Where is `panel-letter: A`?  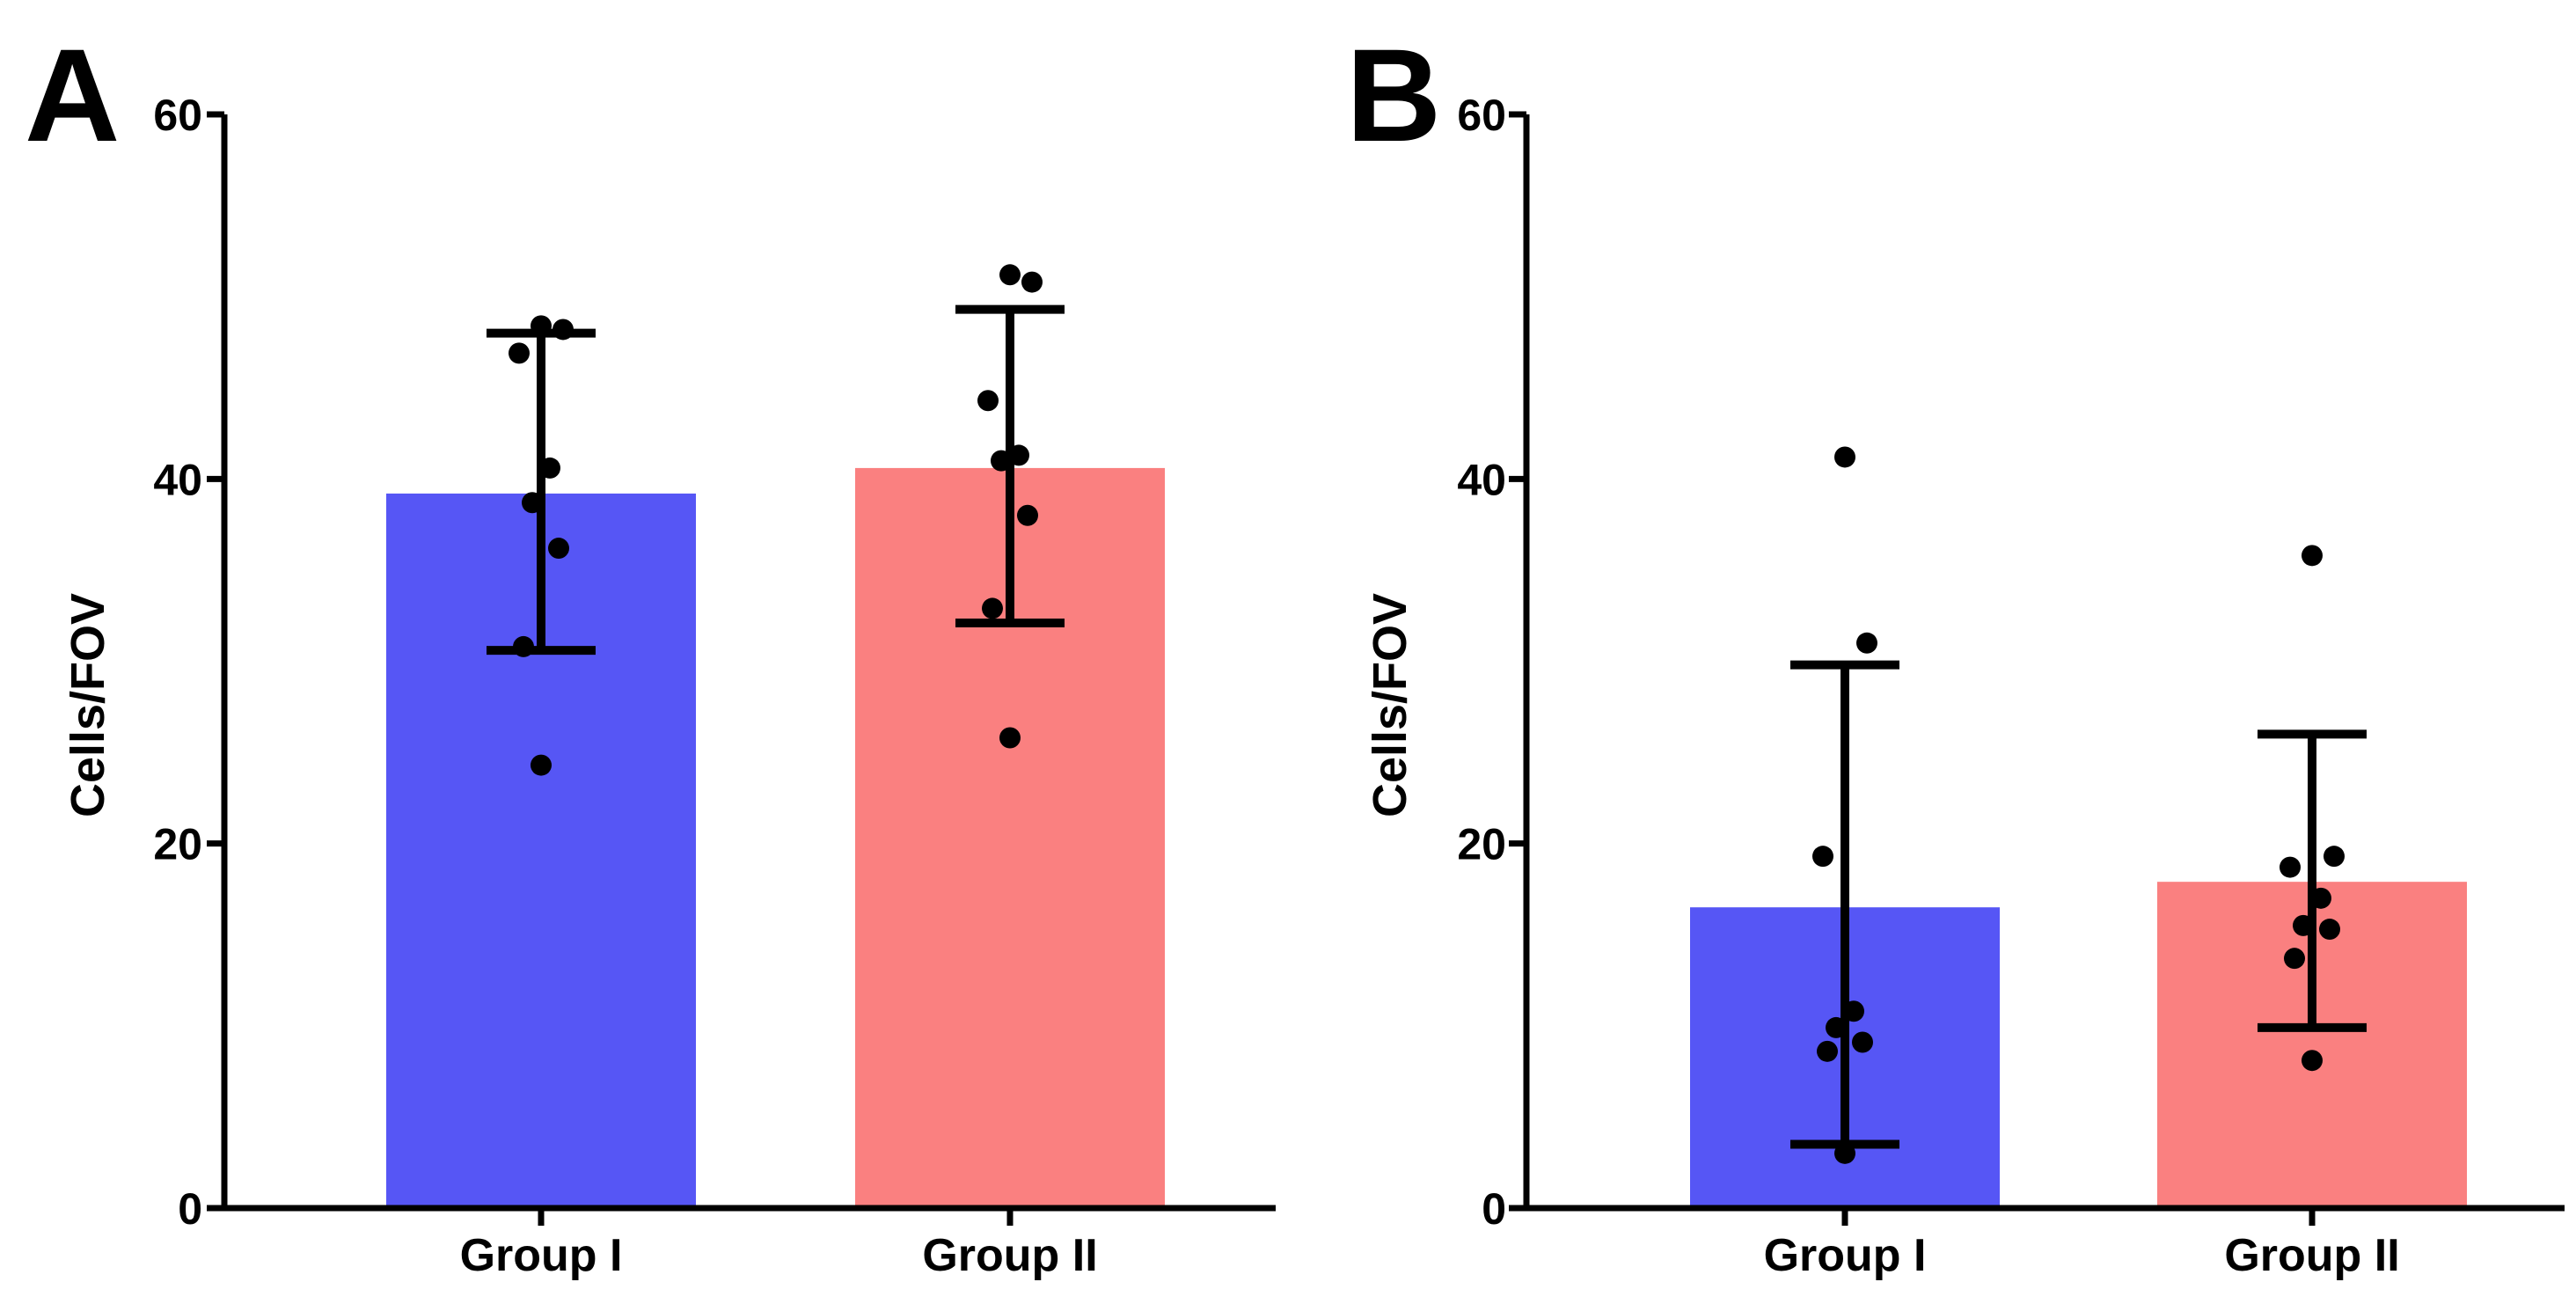 panel-letter: A is located at coordinates (72, 95).